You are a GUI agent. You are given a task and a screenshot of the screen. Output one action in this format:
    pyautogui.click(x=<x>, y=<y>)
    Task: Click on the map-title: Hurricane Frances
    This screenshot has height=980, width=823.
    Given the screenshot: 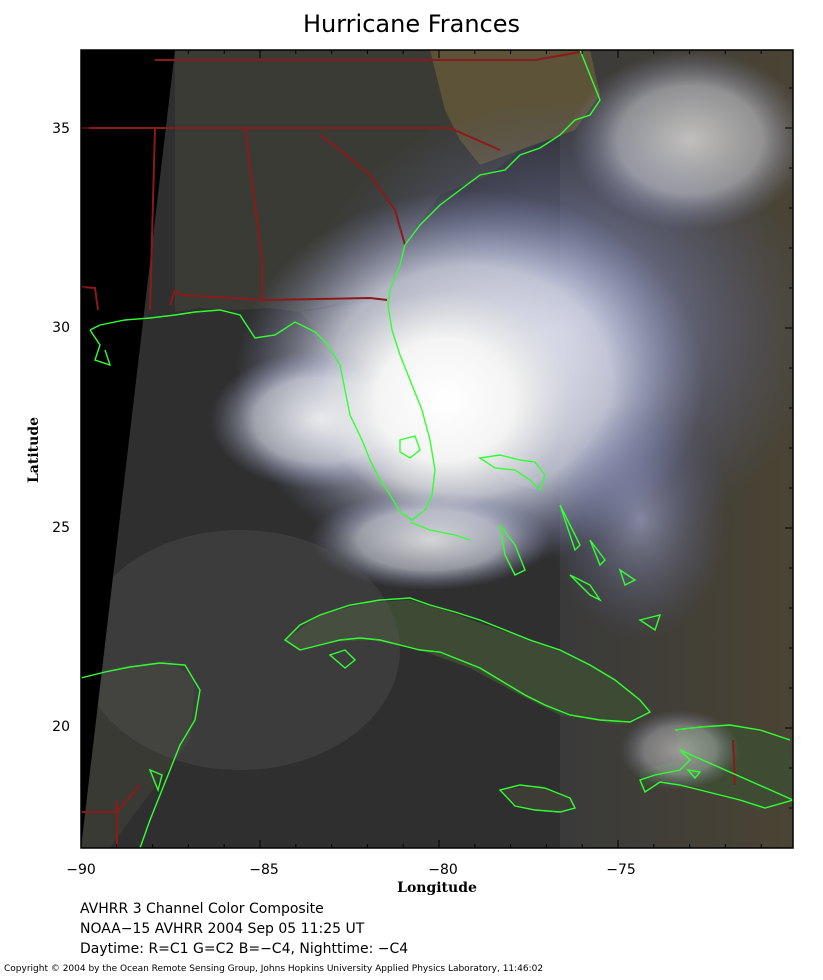 What is the action you would take?
    pyautogui.click(x=411, y=24)
    